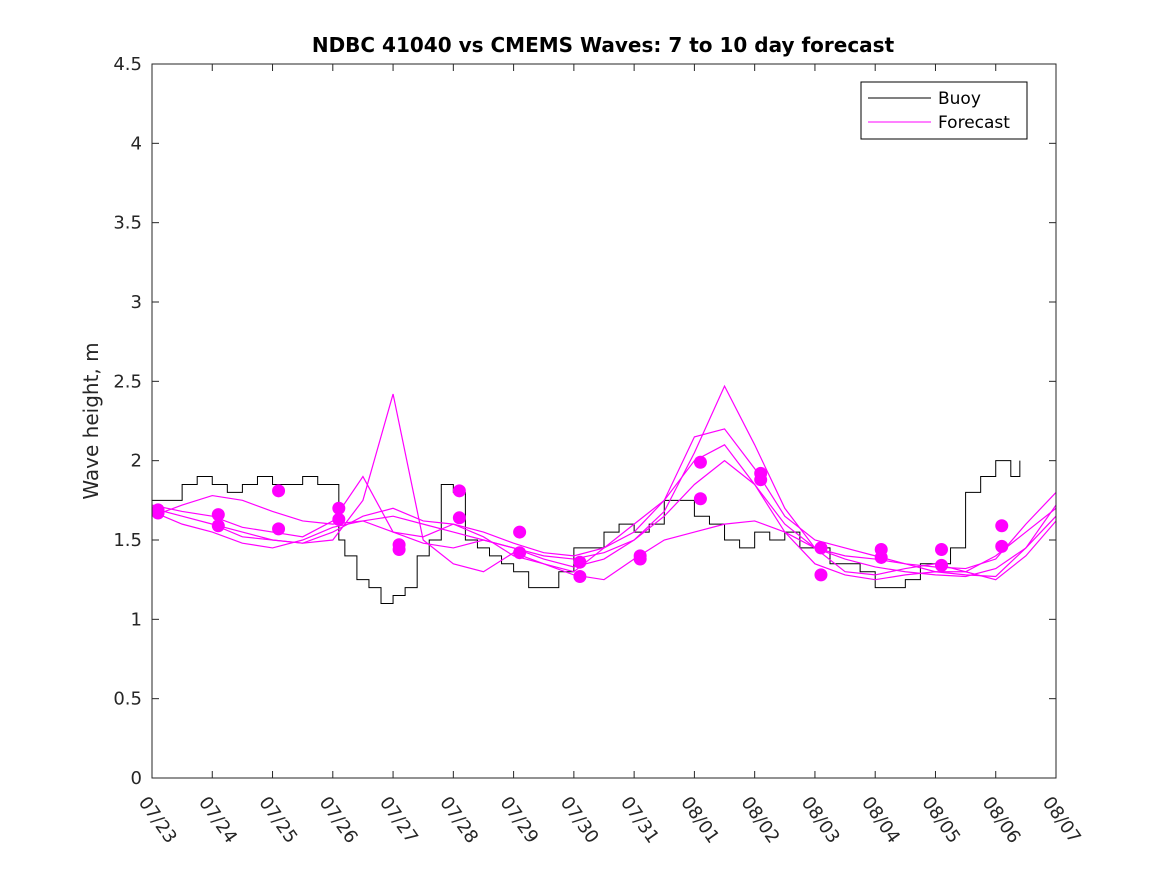  Describe the element at coordinates (127, 223) in the screenshot. I see `y-tick-label: 3.5` at that location.